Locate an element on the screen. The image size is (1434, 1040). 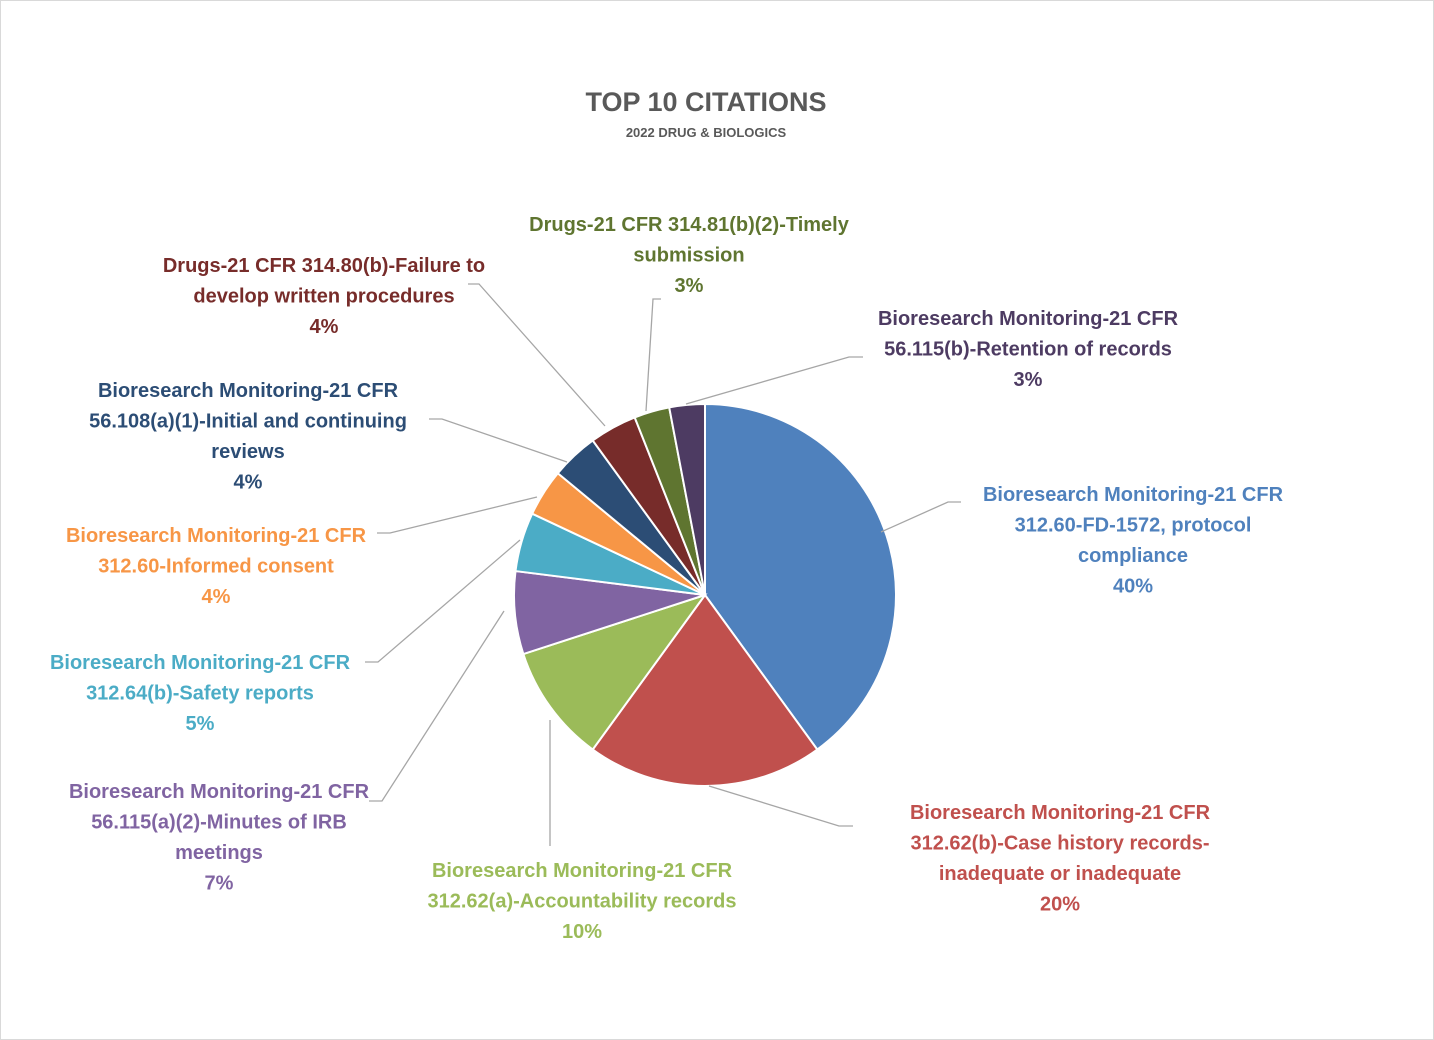
slice-label-line: compliance is located at coordinates (1133, 556).